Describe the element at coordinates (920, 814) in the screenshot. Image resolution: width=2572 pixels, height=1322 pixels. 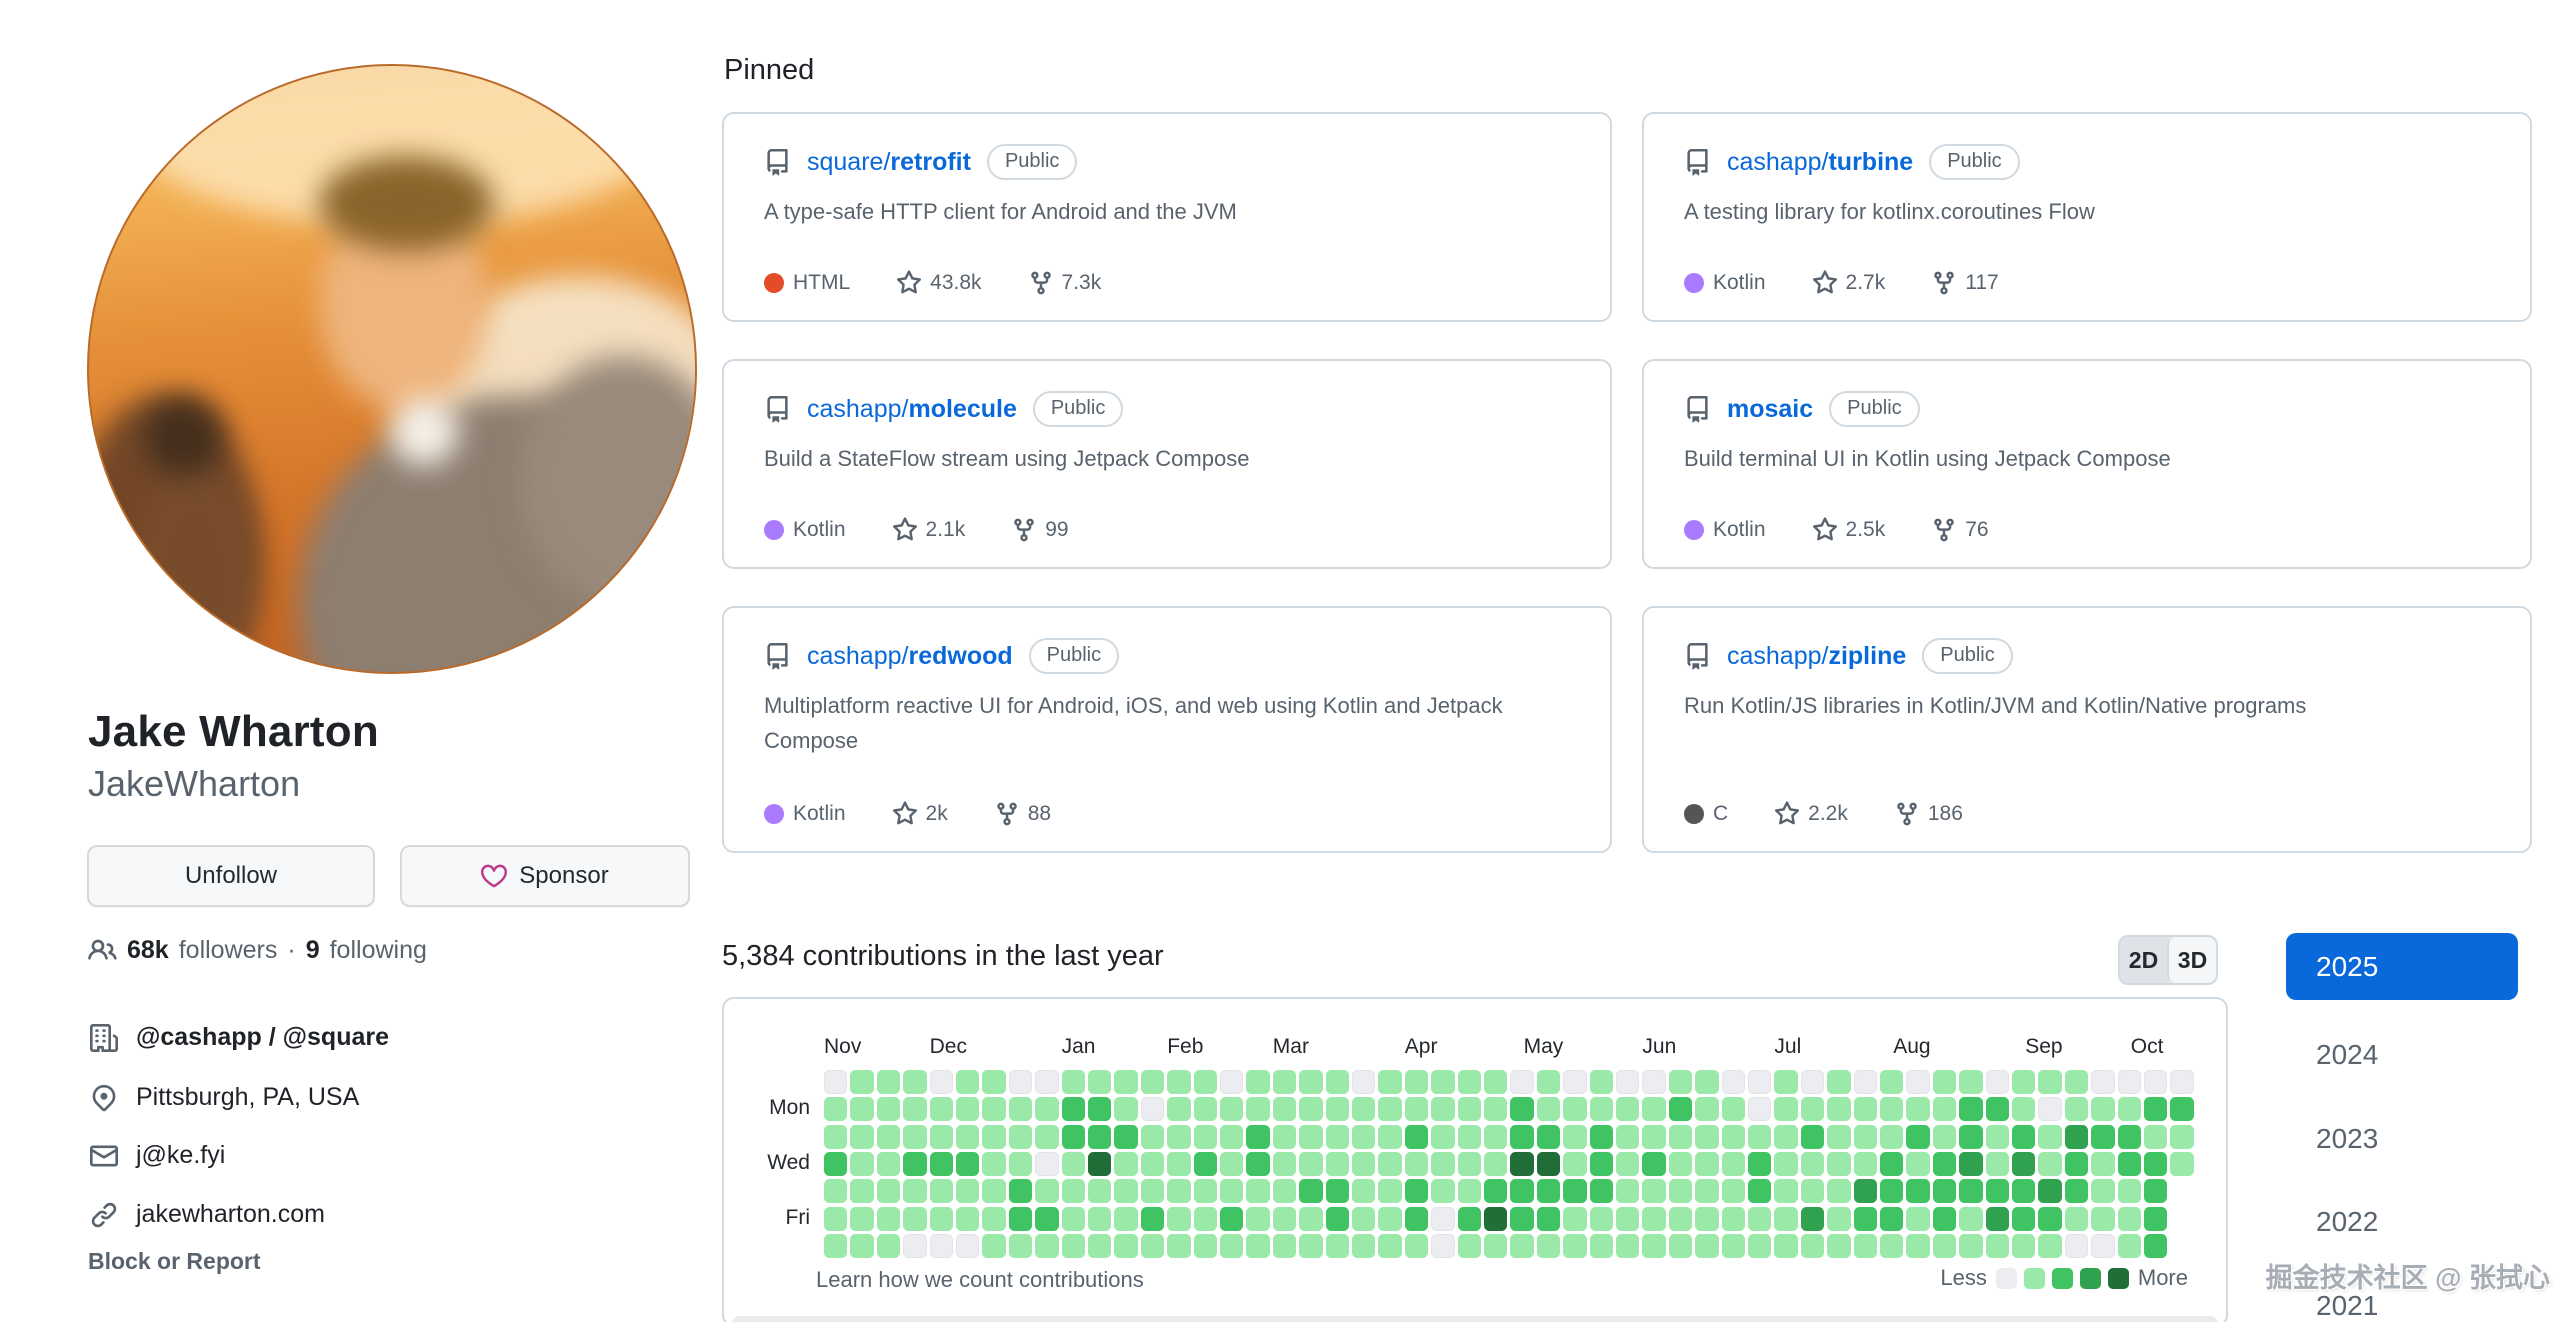
I see `repo-stars: 2k` at that location.